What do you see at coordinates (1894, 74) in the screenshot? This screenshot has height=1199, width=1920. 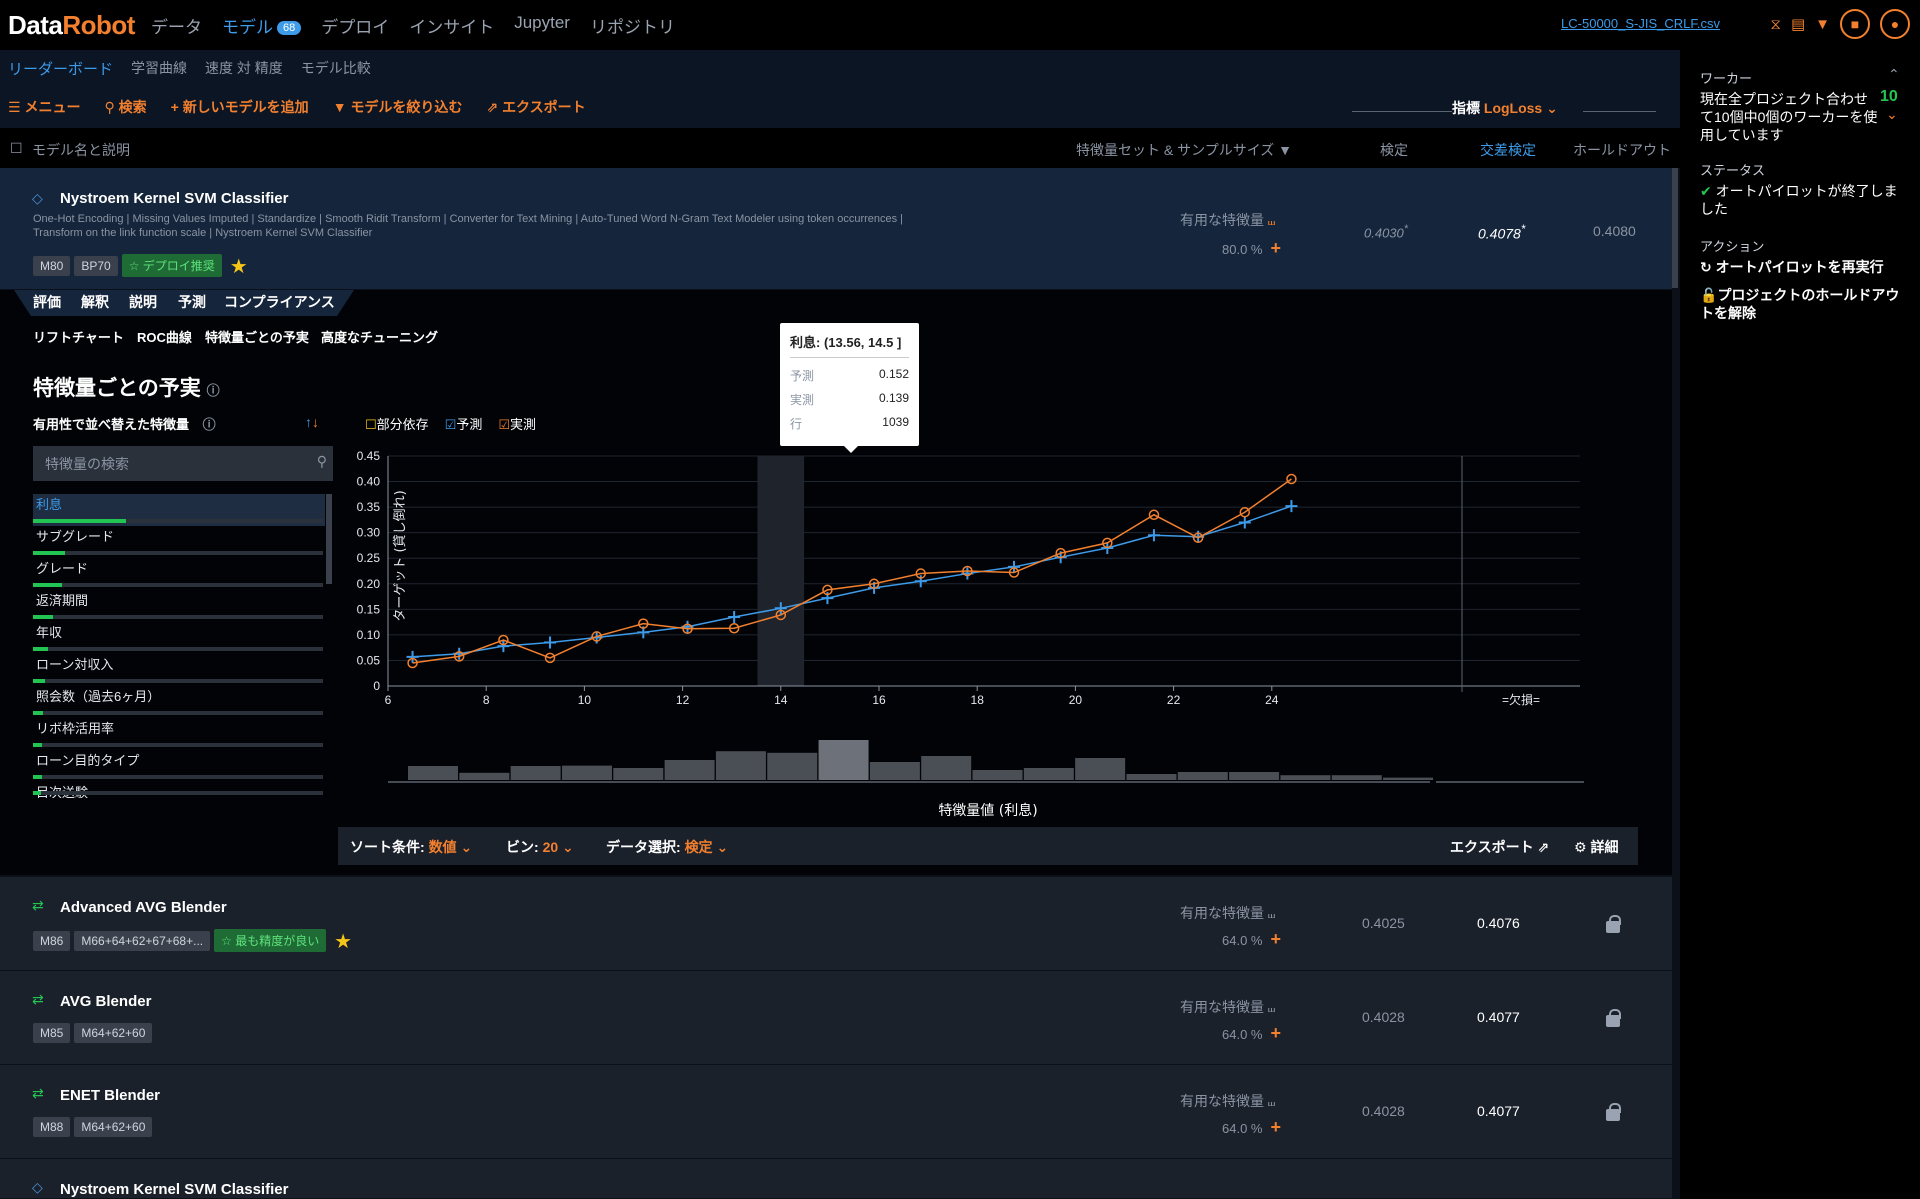 I see `chevron-up-icon: ⌃` at bounding box center [1894, 74].